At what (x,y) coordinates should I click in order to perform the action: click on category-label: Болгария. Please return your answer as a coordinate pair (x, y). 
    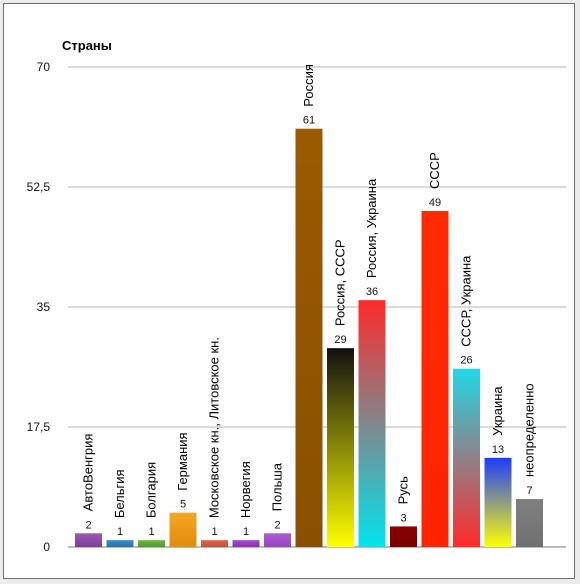
    Looking at the image, I should click on (151, 490).